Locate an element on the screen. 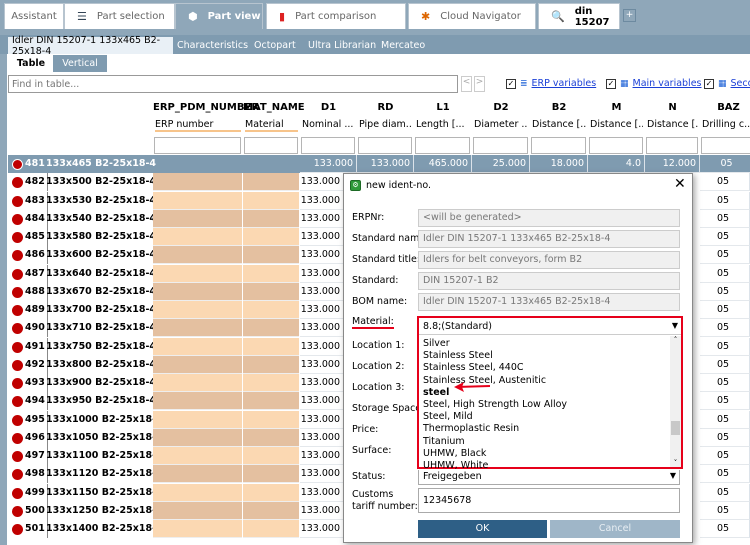 This screenshot has height=545, width=750. field-bom-name-input: Idler DIN 15207-1 133x465 B2-25x18-4 is located at coordinates (549, 302).